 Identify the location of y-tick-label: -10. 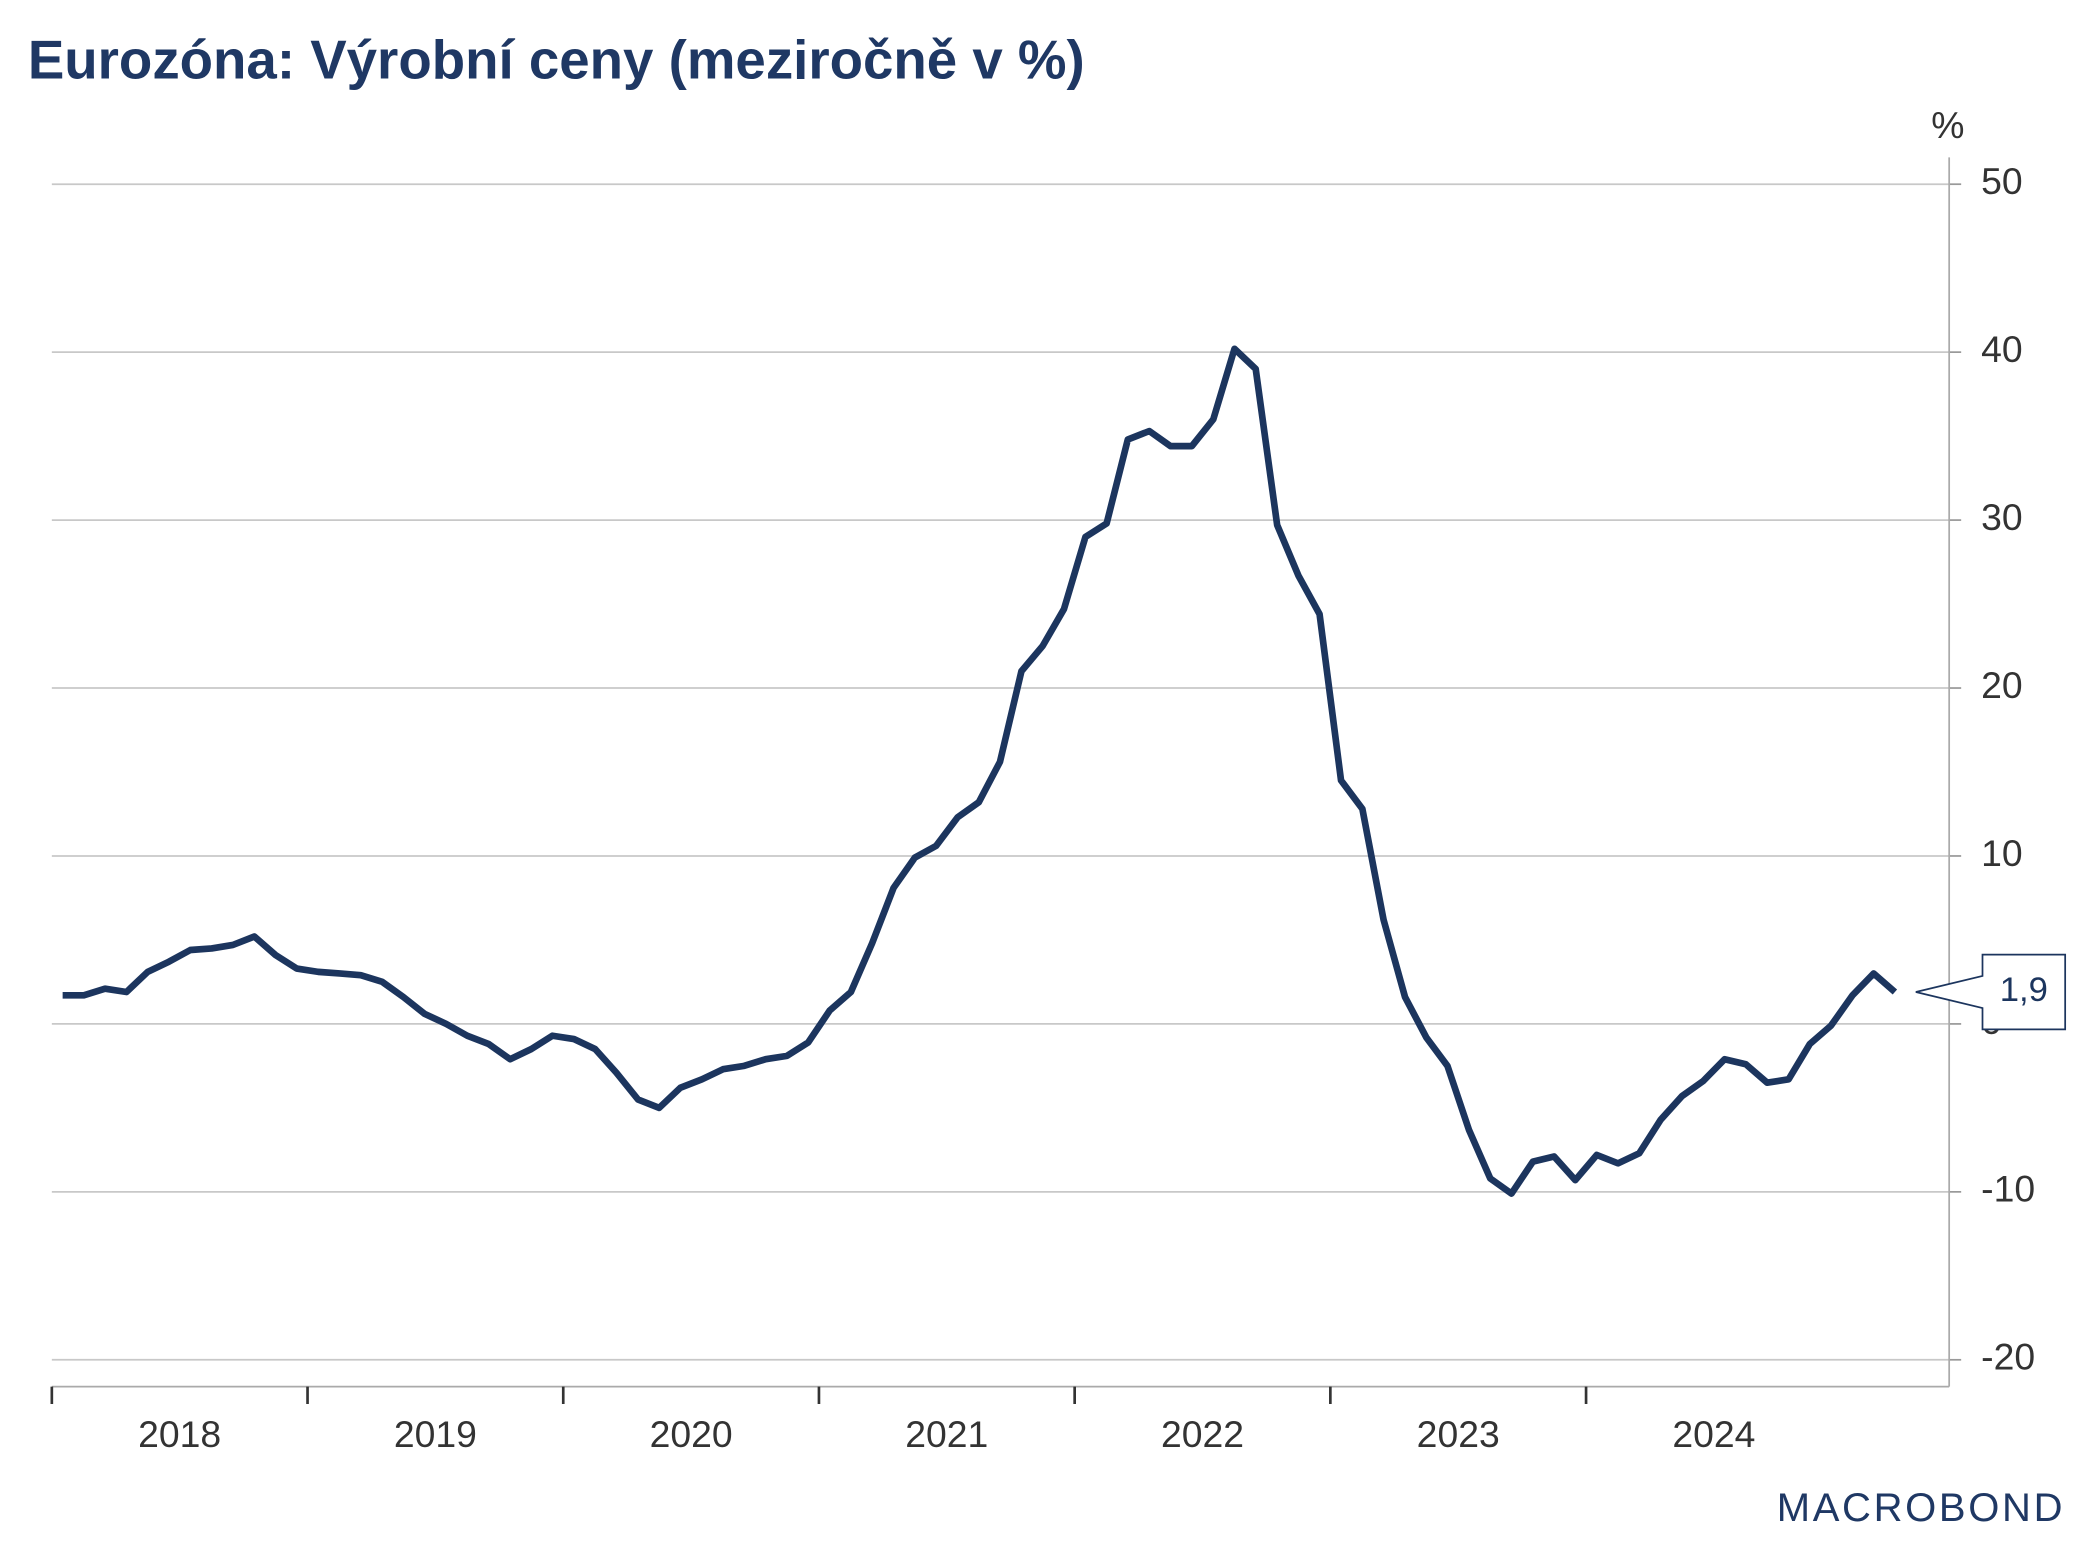
(2008, 1189).